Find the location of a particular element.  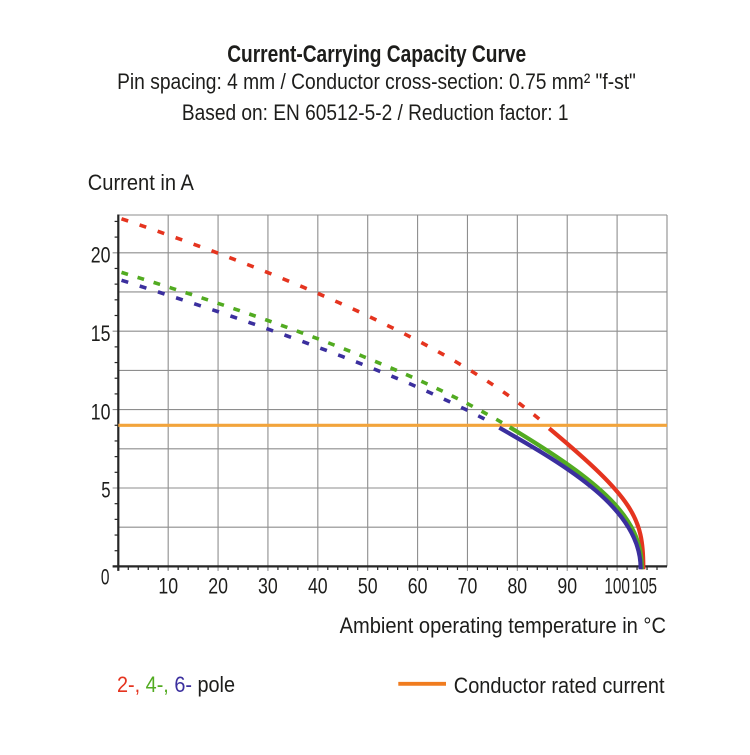

svg-text: 105 is located at coordinates (644, 585).